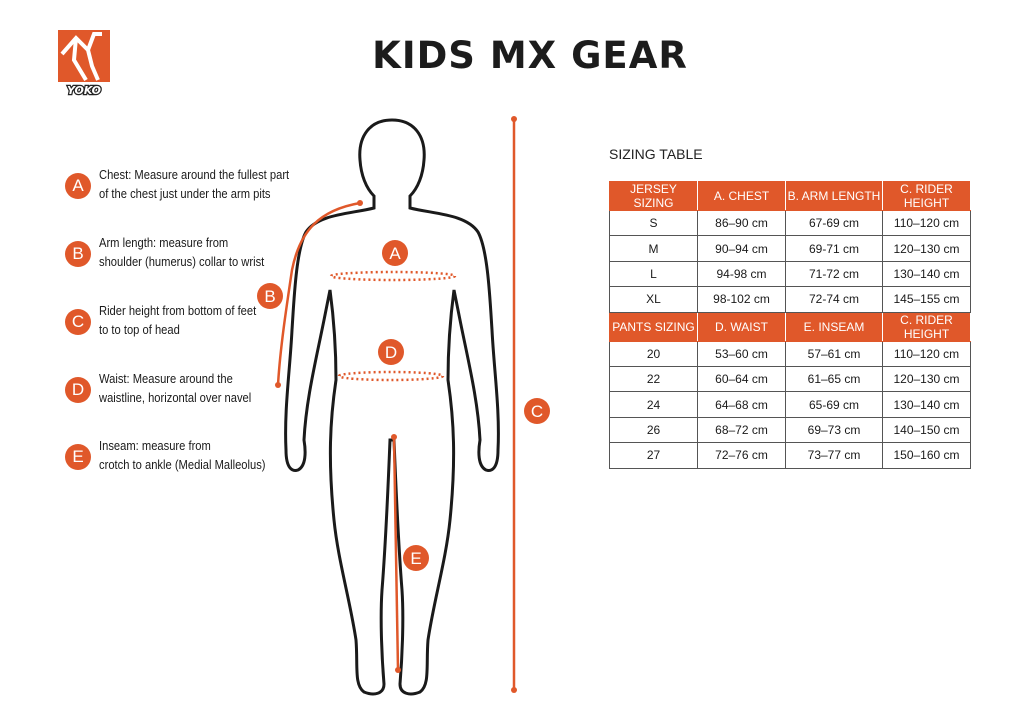 The width and height of the screenshot is (1024, 717). What do you see at coordinates (537, 411) in the screenshot?
I see `figure-marker-c: C` at bounding box center [537, 411].